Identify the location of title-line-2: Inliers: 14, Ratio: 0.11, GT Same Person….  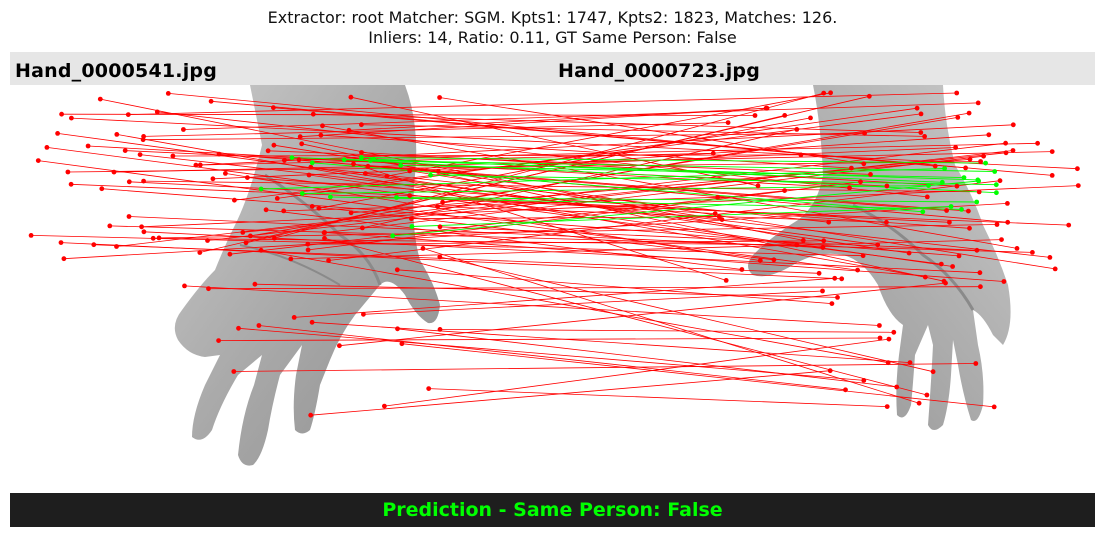
(552, 37).